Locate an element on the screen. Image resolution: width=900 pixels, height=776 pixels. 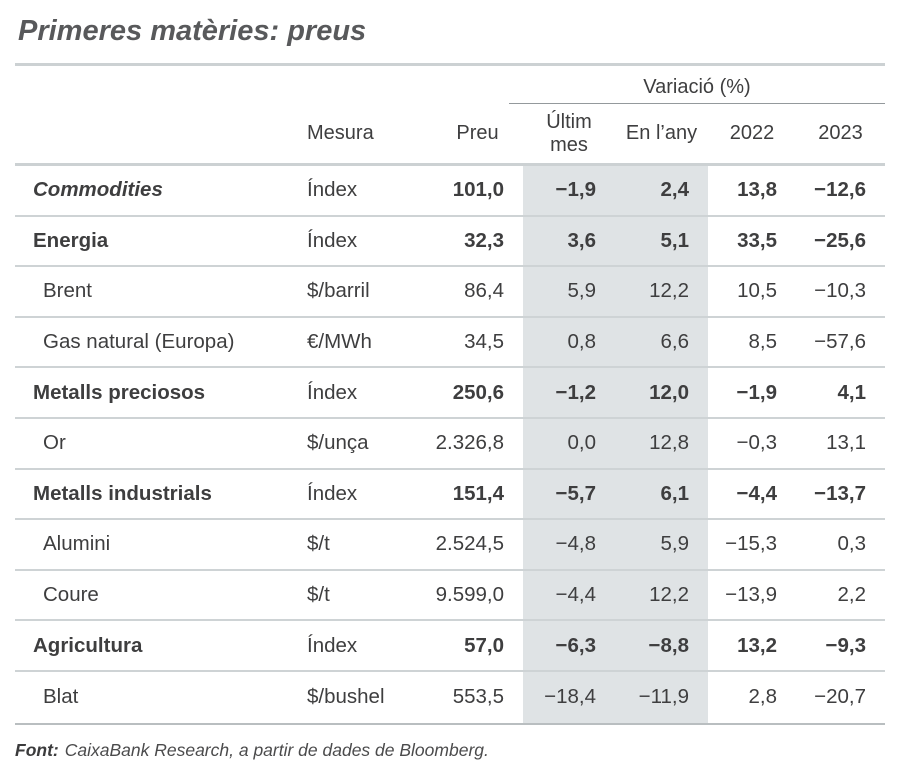
table-row-energia: Energia Índex 32,3 3,6 5,1 33,5 −25,6 is located at coordinates (450, 242).